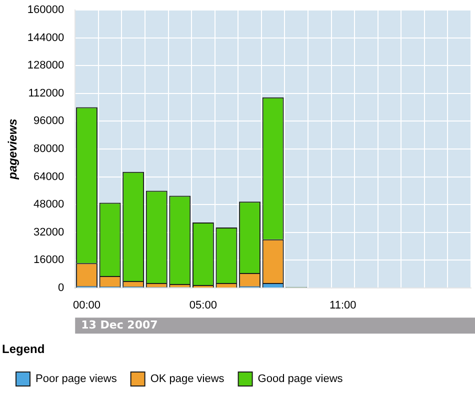 Image resolution: width=475 pixels, height=396 pixels. Describe the element at coordinates (23, 349) in the screenshot. I see `legend-title: Legend` at that location.